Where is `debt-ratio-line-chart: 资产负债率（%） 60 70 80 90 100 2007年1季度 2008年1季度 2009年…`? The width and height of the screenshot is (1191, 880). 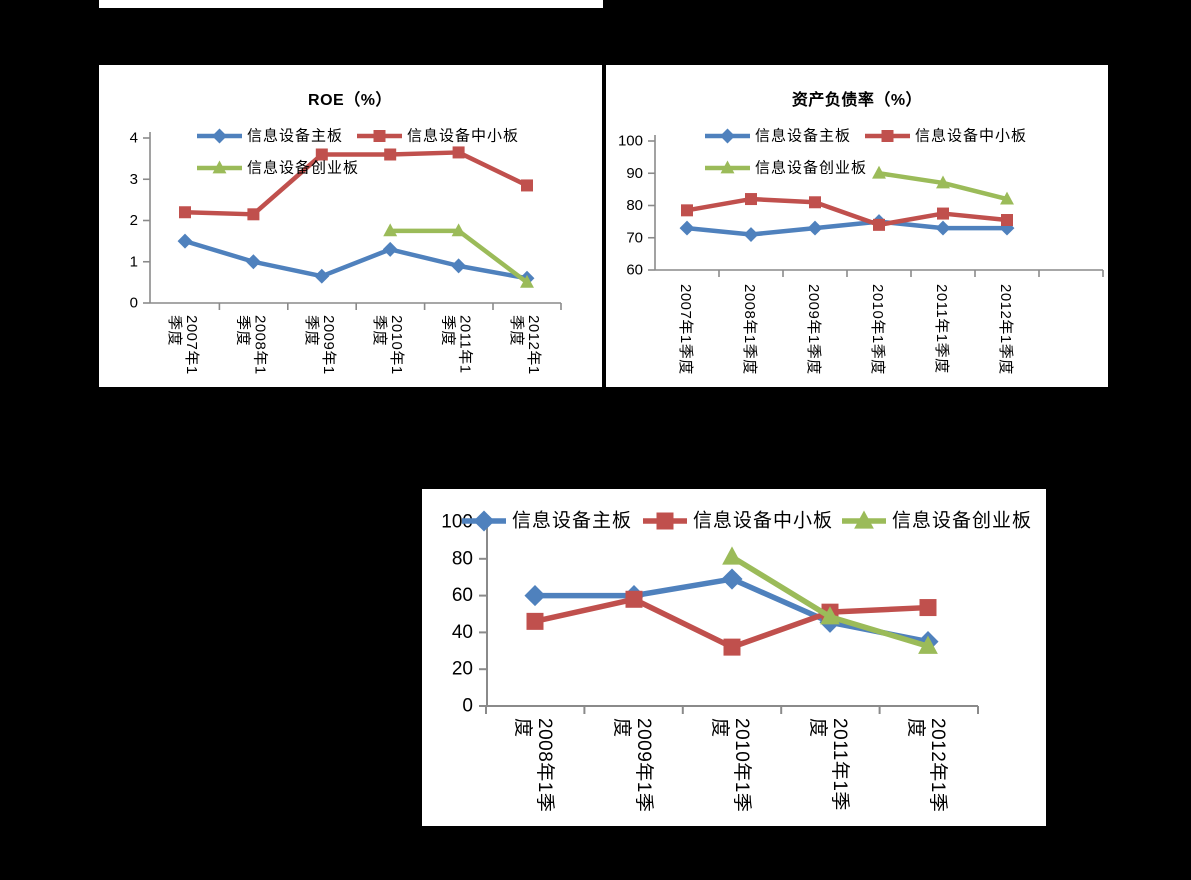
debt-ratio-line-chart: 资产负债率（%） 60 70 80 90 100 2007年1季度 2008年1季度 2009年… is located at coordinates (861, 232).